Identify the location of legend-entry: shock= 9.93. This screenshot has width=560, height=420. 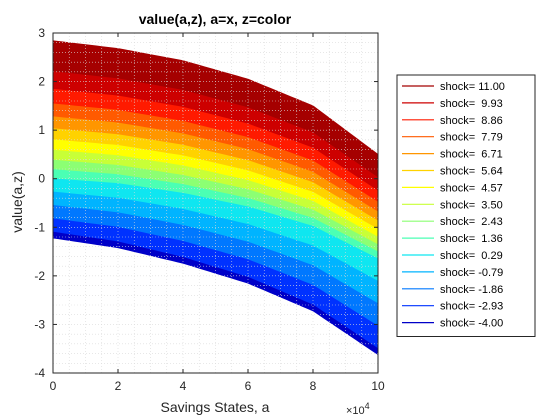
(471, 104).